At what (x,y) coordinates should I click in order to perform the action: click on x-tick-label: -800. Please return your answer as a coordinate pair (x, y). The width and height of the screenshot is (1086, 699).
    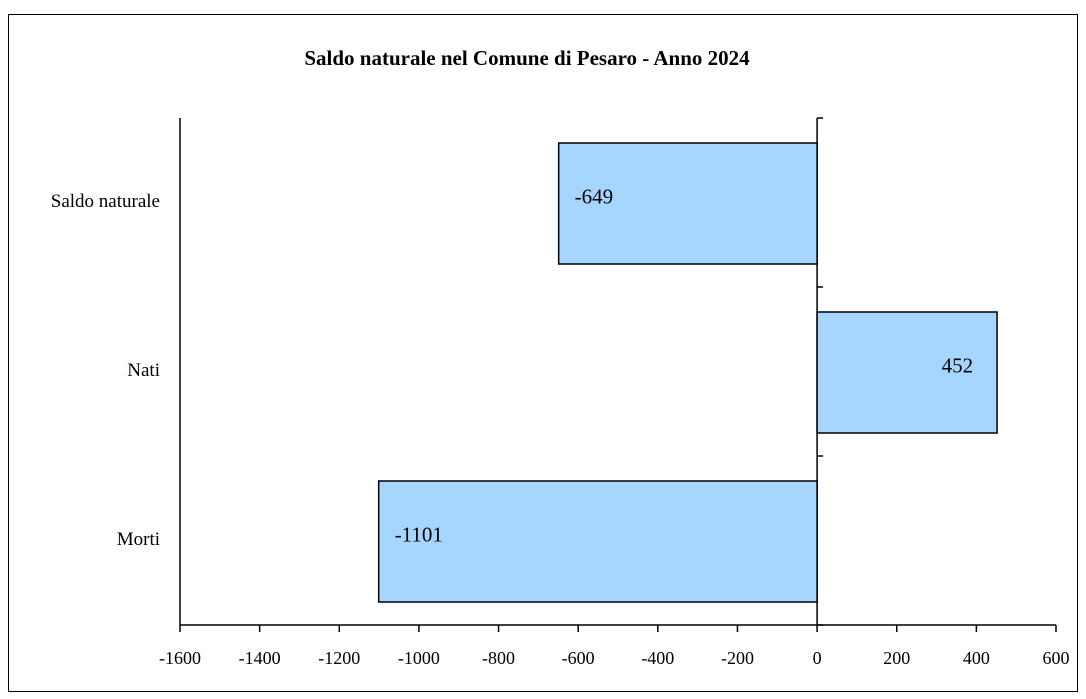
    Looking at the image, I should click on (498, 658).